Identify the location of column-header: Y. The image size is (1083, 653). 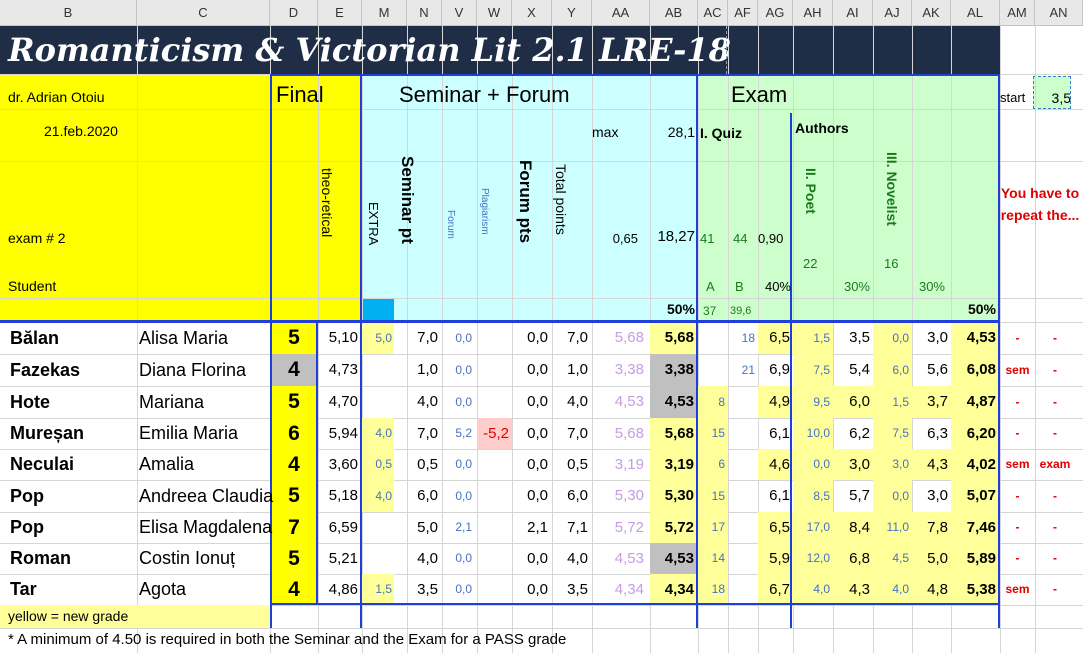
(572, 13).